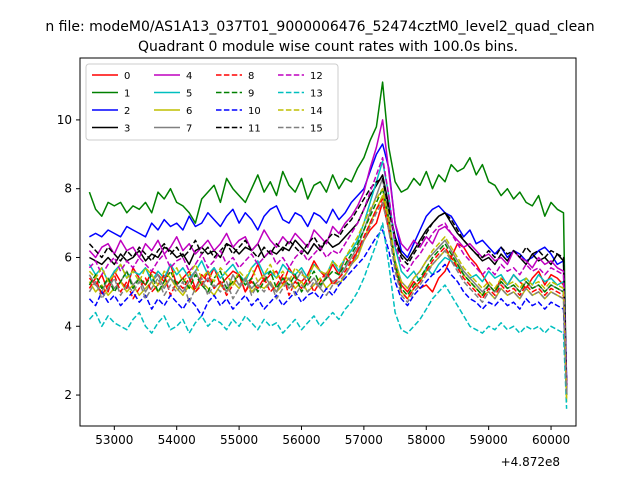  Describe the element at coordinates (239, 440) in the screenshot. I see `x-tick-label: 55000` at that location.